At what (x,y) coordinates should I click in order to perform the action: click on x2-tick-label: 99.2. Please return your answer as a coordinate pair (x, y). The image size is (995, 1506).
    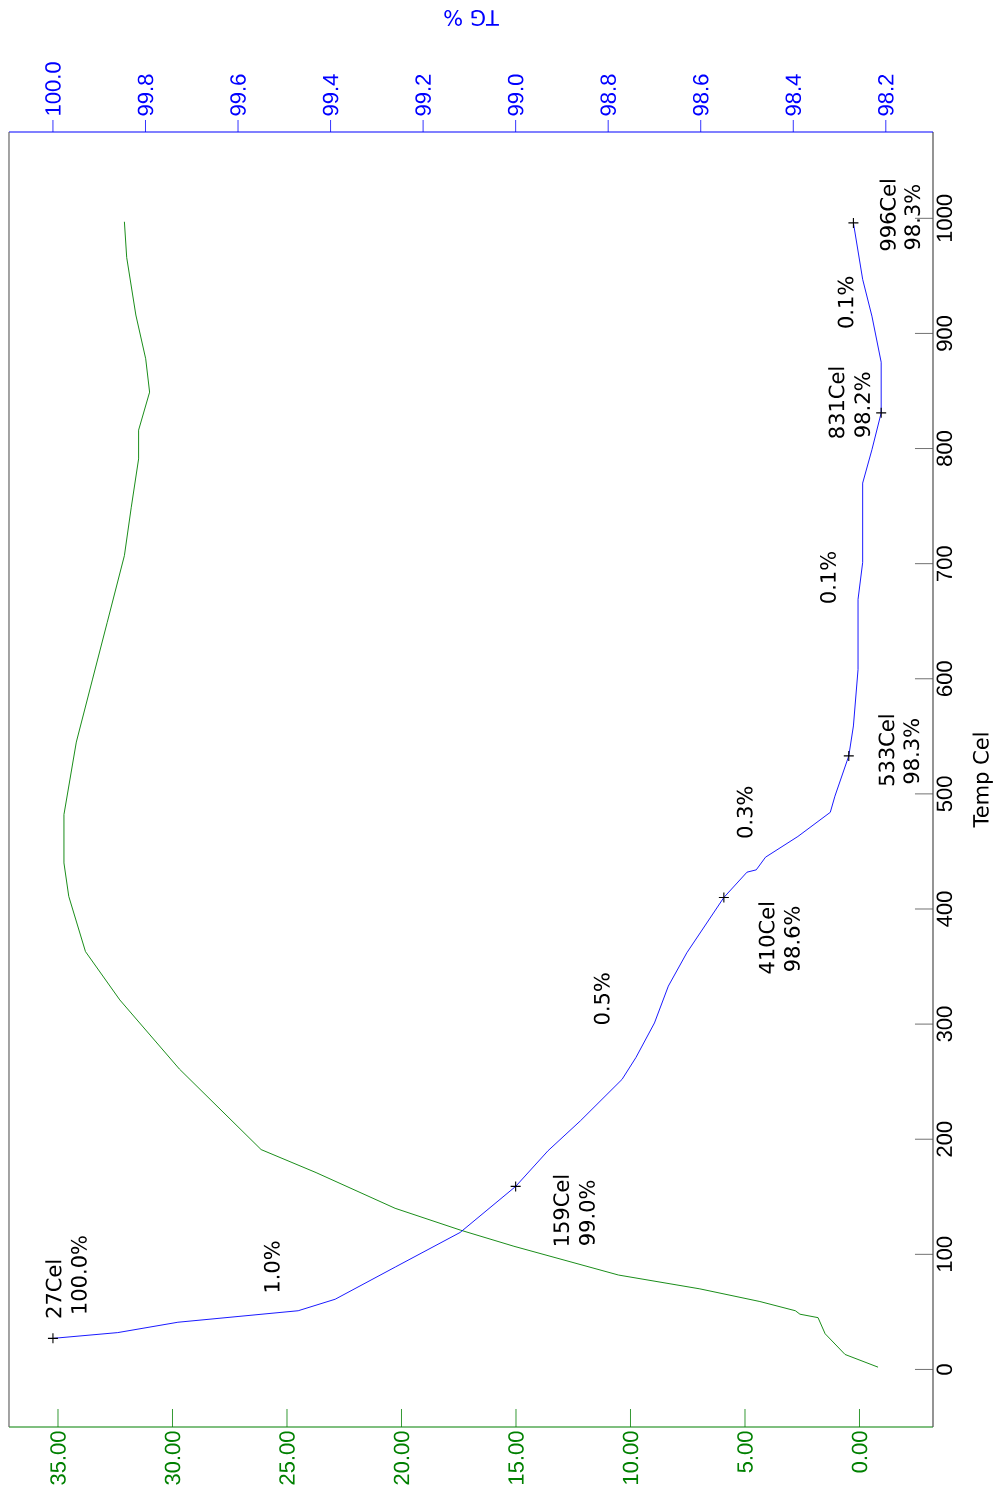
    Looking at the image, I should click on (423, 95).